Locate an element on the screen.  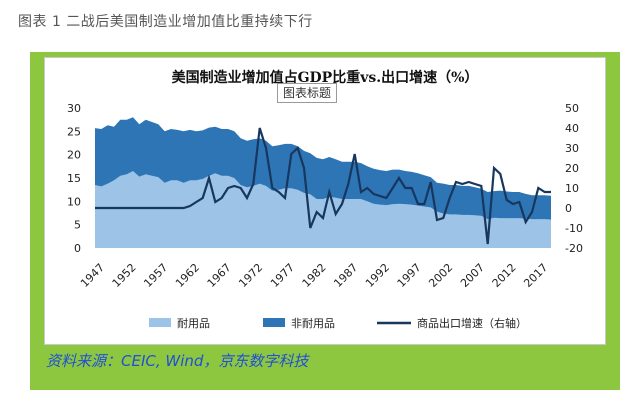
source-note: 资料来源：CEIC, Wind，京东数字科技 is located at coordinates (177, 361).